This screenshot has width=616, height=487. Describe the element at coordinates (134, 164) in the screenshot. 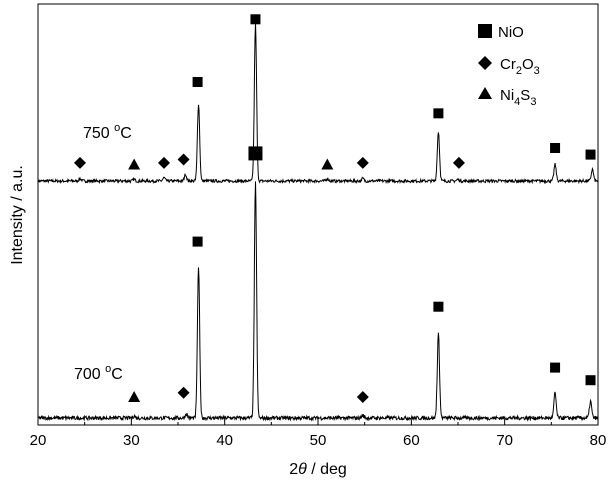

I see `marker-0-1-triangle` at that location.